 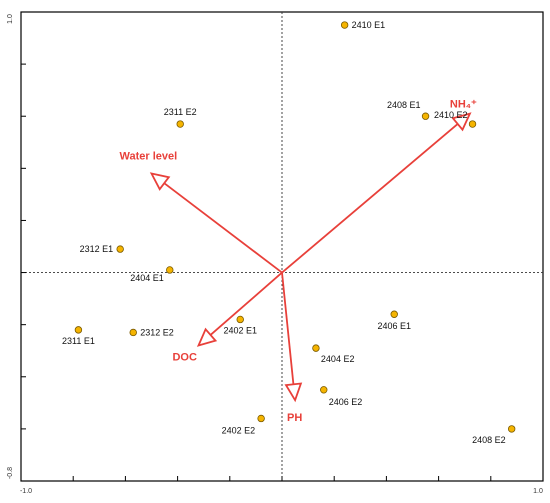 What do you see at coordinates (149, 157) in the screenshot?
I see `vector-label: Water level` at bounding box center [149, 157].